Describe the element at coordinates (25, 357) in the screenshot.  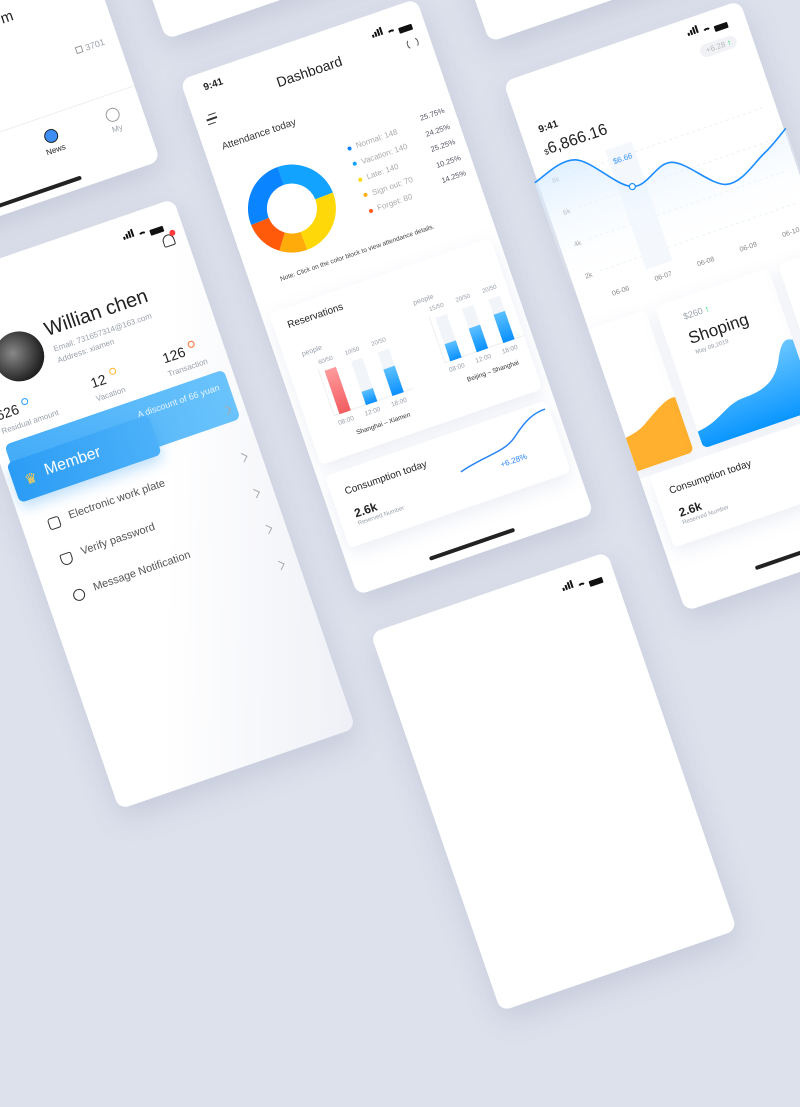
I see `avatar` at that location.